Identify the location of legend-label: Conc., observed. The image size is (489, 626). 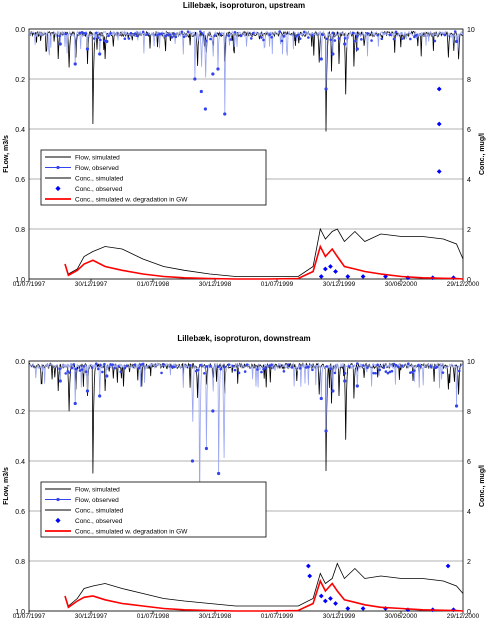
(99, 521).